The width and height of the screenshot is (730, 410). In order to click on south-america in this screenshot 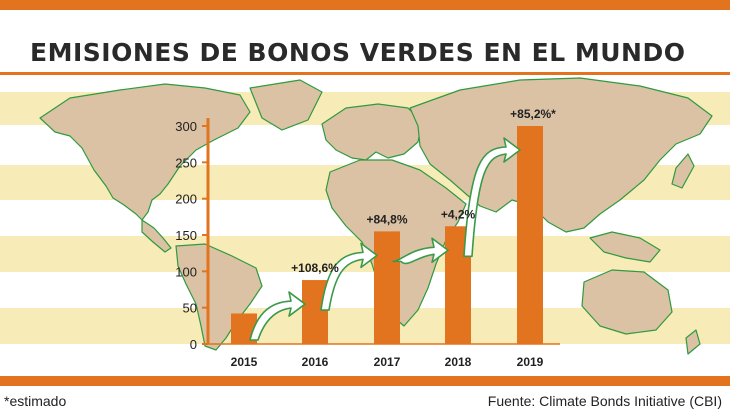, I will do `click(219, 297)`.